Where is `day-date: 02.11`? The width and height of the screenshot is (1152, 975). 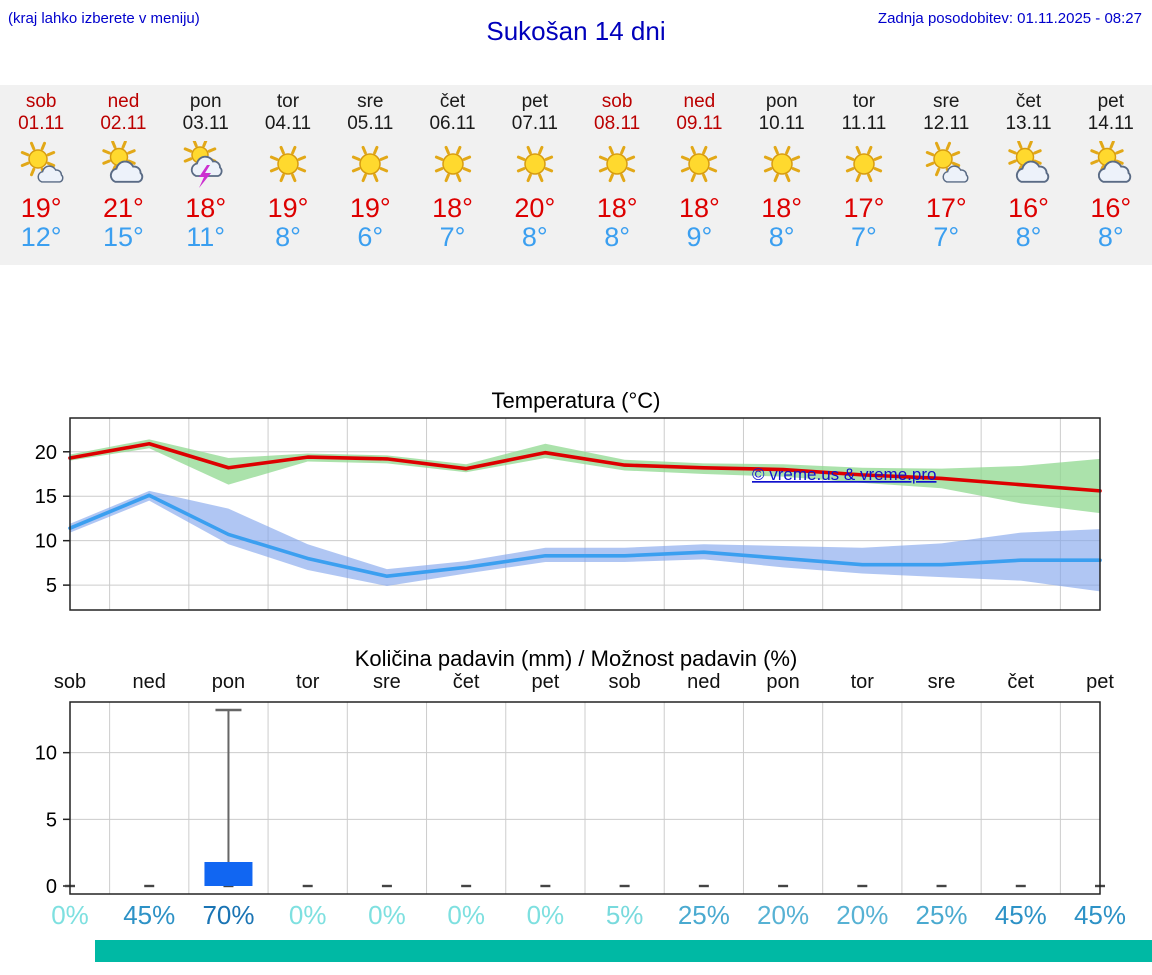 day-date: 02.11 is located at coordinates (123, 123).